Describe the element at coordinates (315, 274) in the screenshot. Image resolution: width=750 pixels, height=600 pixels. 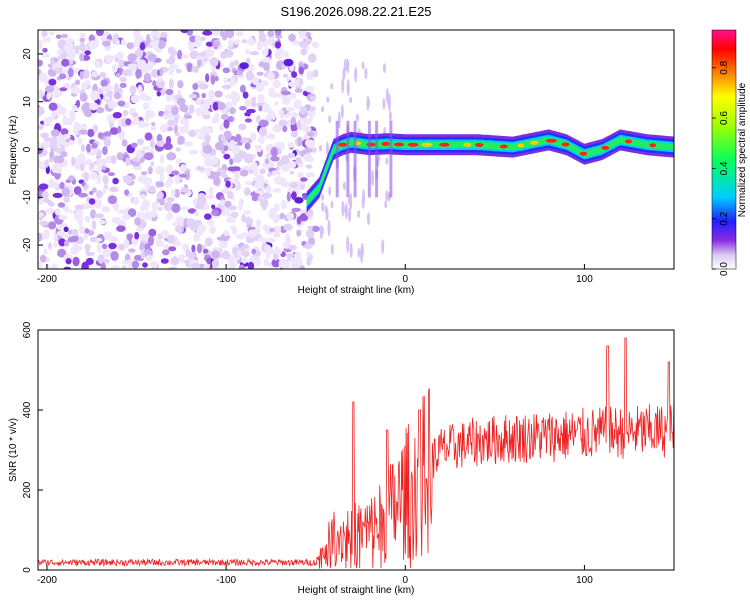
I see `spectrogram-x-ticks: -200 -100 0 100` at that location.